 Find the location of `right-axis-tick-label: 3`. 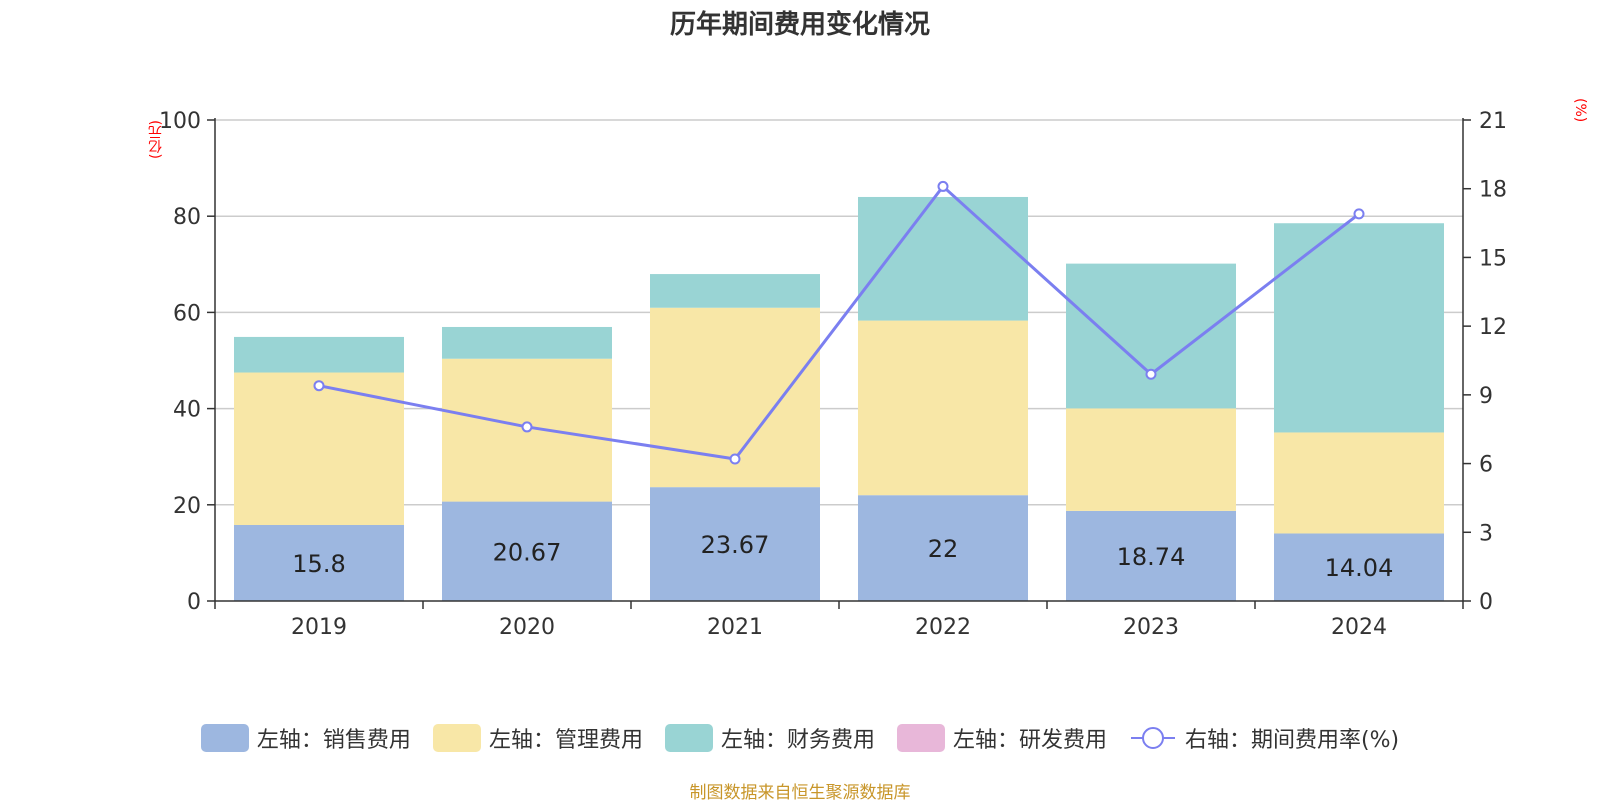

right-axis-tick-label: 3 is located at coordinates (1486, 533).